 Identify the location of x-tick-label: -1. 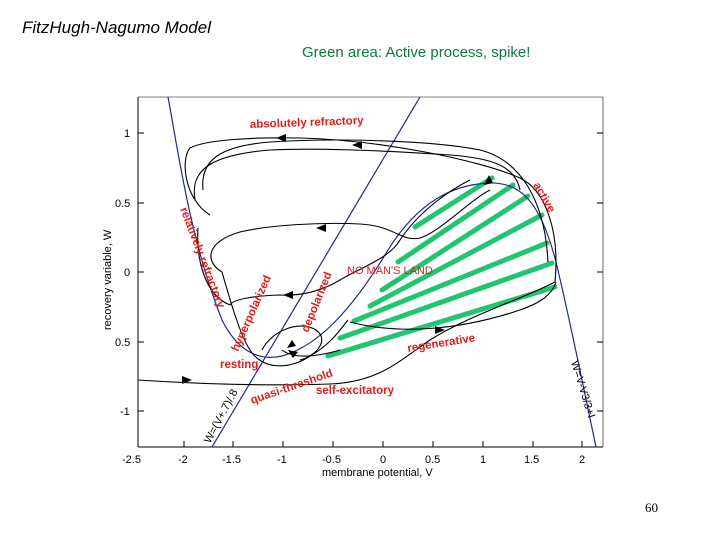
(282, 460).